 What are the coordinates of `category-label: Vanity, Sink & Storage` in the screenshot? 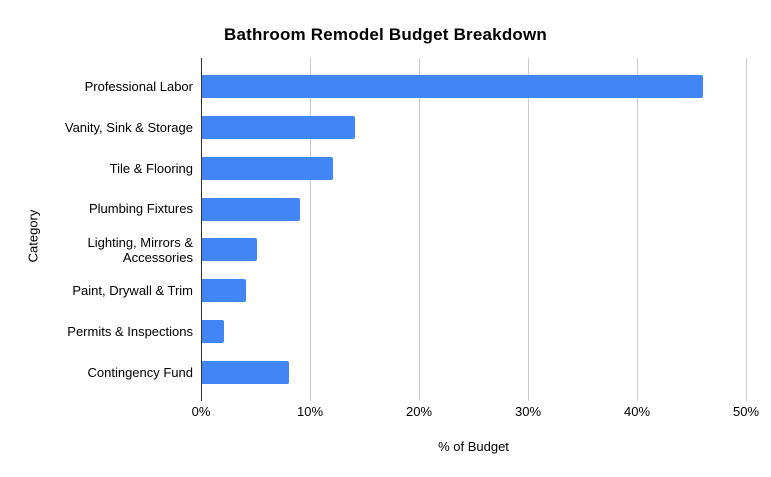 It's located at (128, 127).